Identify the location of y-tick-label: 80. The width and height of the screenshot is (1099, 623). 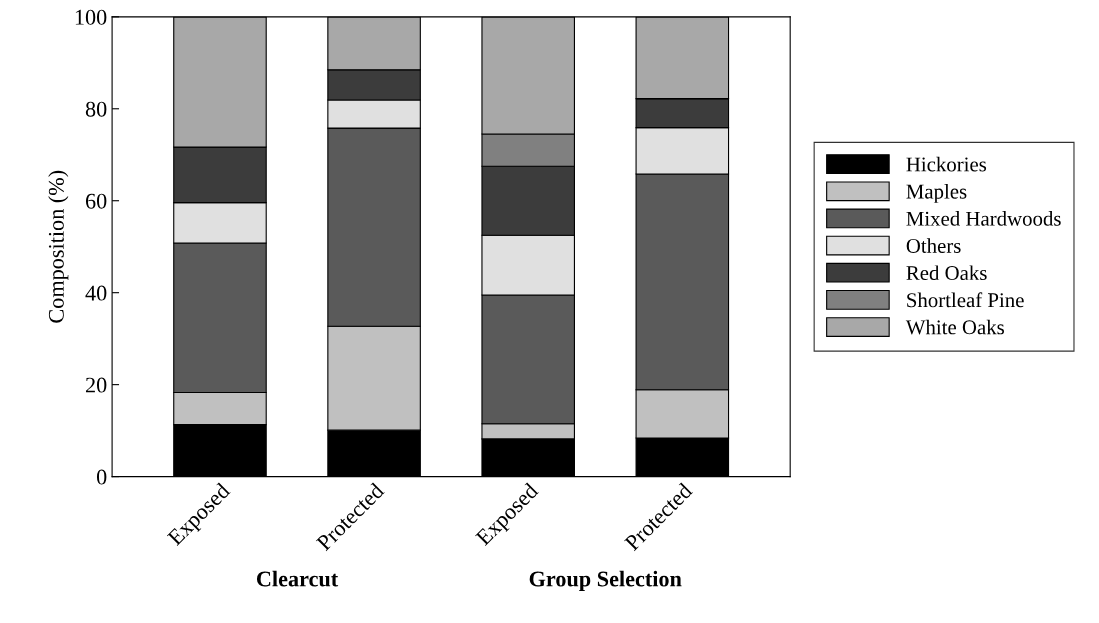
(96, 109).